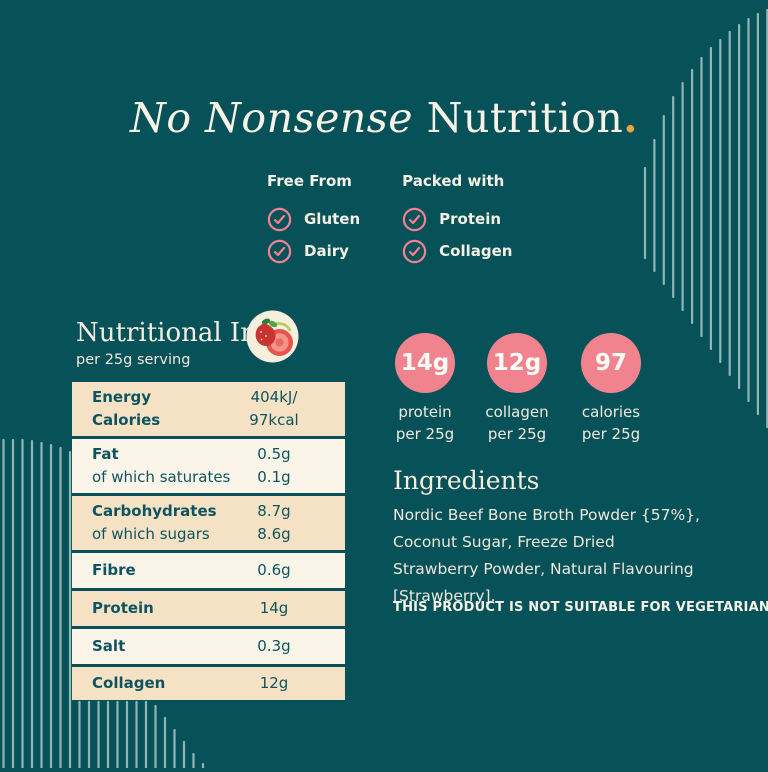  What do you see at coordinates (703, 222) in the screenshot?
I see `decorative-lines-right` at bounding box center [703, 222].